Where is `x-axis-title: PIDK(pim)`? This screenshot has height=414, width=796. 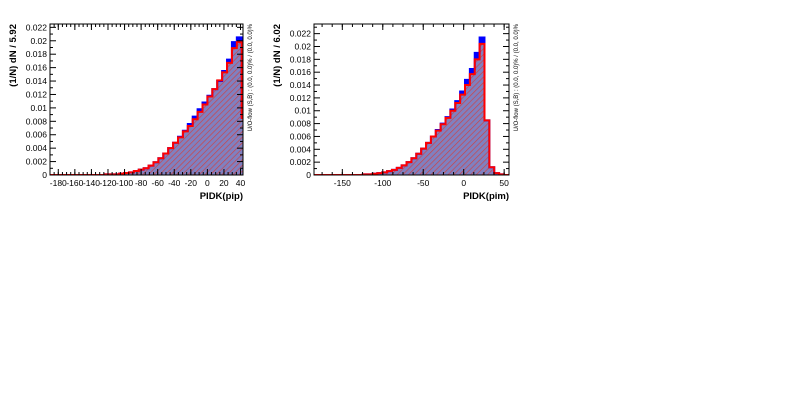 x-axis-title: PIDK(pim) is located at coordinates (486, 196).